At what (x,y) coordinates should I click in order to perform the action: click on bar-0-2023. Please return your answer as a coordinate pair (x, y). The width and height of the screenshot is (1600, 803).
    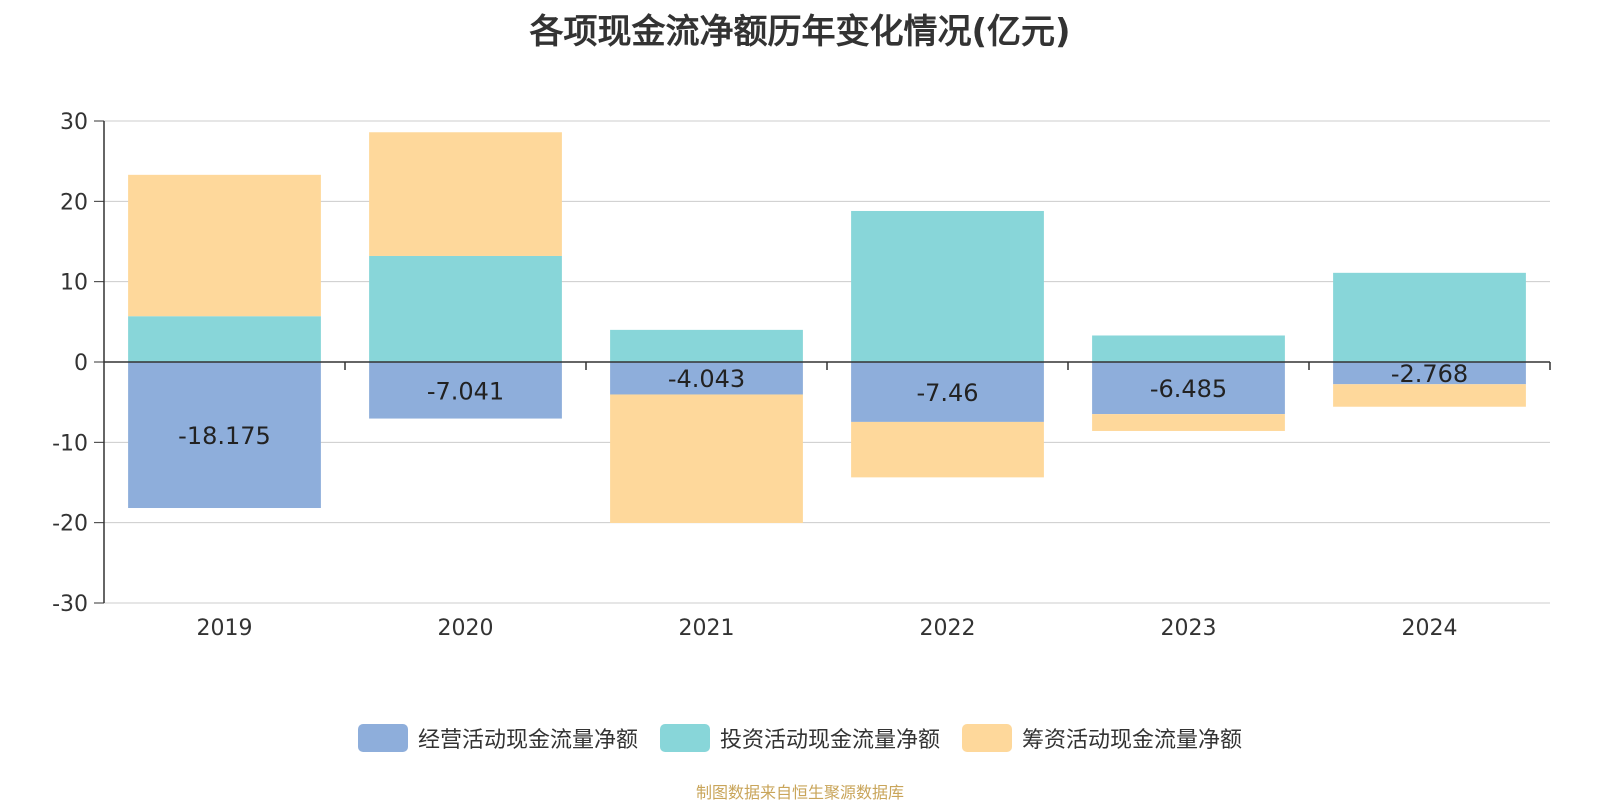
    Looking at the image, I should click on (1188, 388).